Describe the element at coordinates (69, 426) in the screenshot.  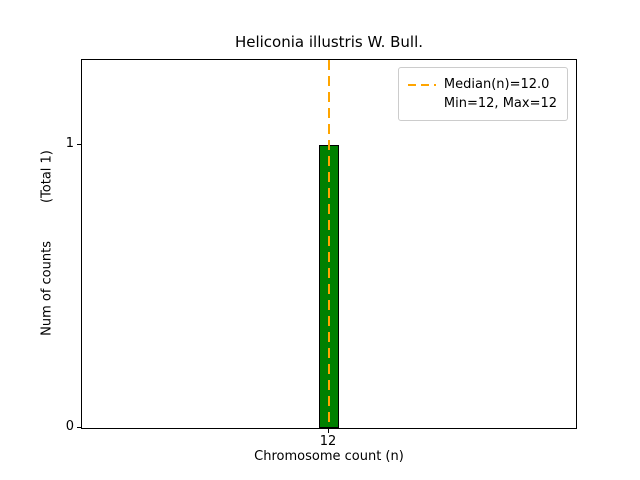
I see `y-tick-label: 0` at that location.